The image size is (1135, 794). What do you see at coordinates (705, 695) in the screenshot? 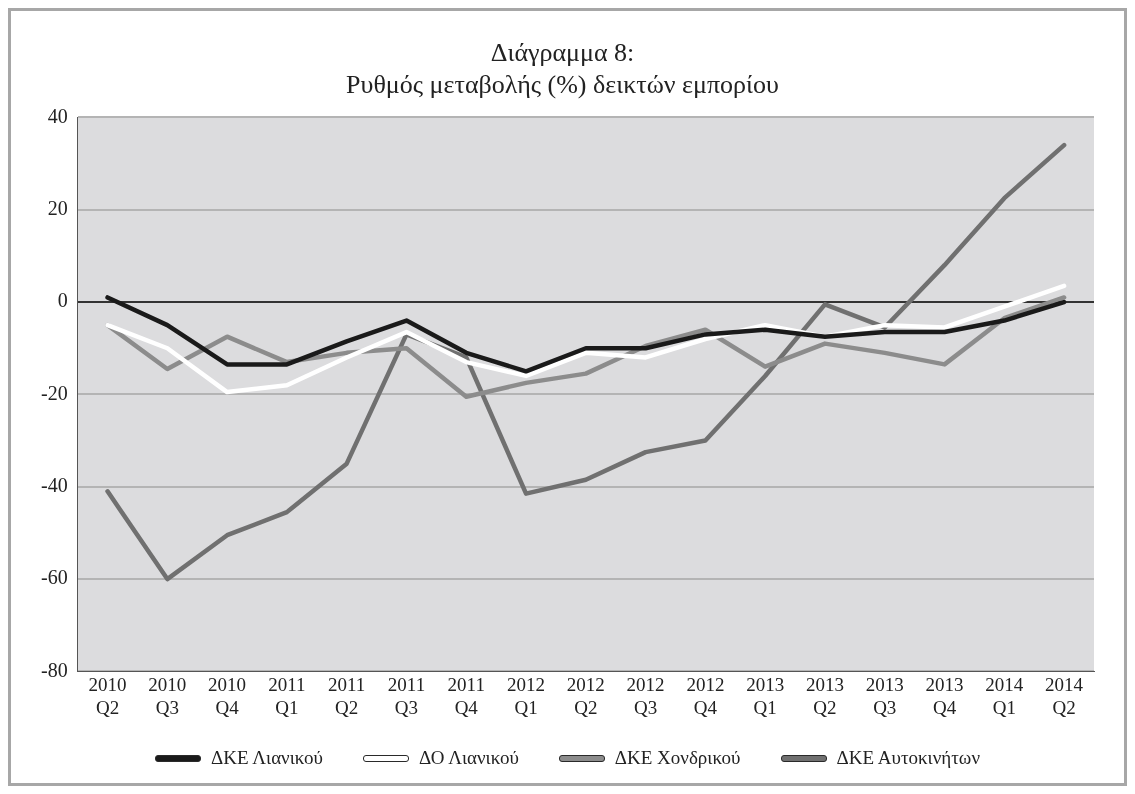
I see `x-tick-label: 2012 Q4` at bounding box center [705, 695].